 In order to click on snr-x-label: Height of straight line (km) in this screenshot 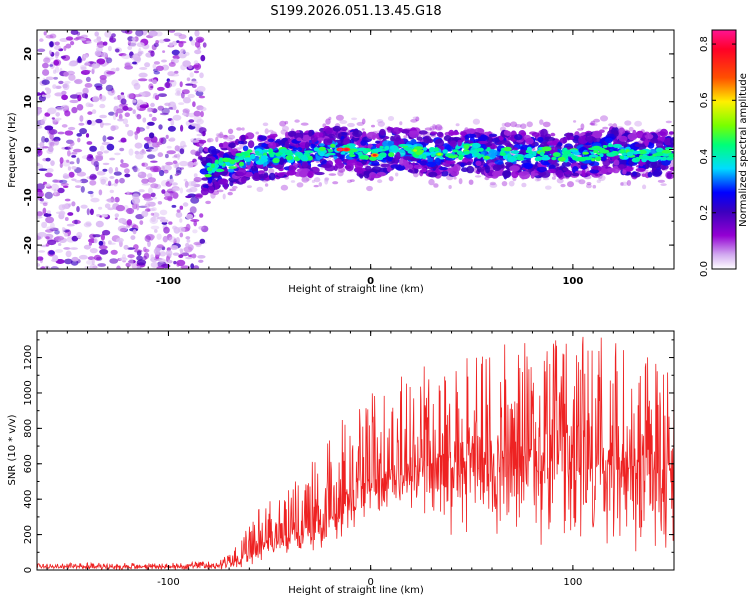, I will do `click(356, 590)`.